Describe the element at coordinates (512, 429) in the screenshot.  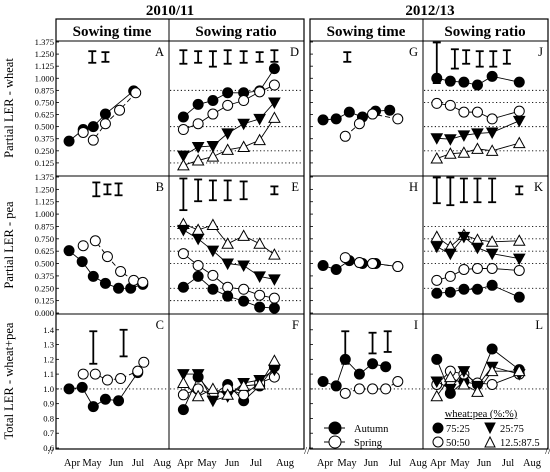
I see `legend-25-75-label: 25:75` at that location.